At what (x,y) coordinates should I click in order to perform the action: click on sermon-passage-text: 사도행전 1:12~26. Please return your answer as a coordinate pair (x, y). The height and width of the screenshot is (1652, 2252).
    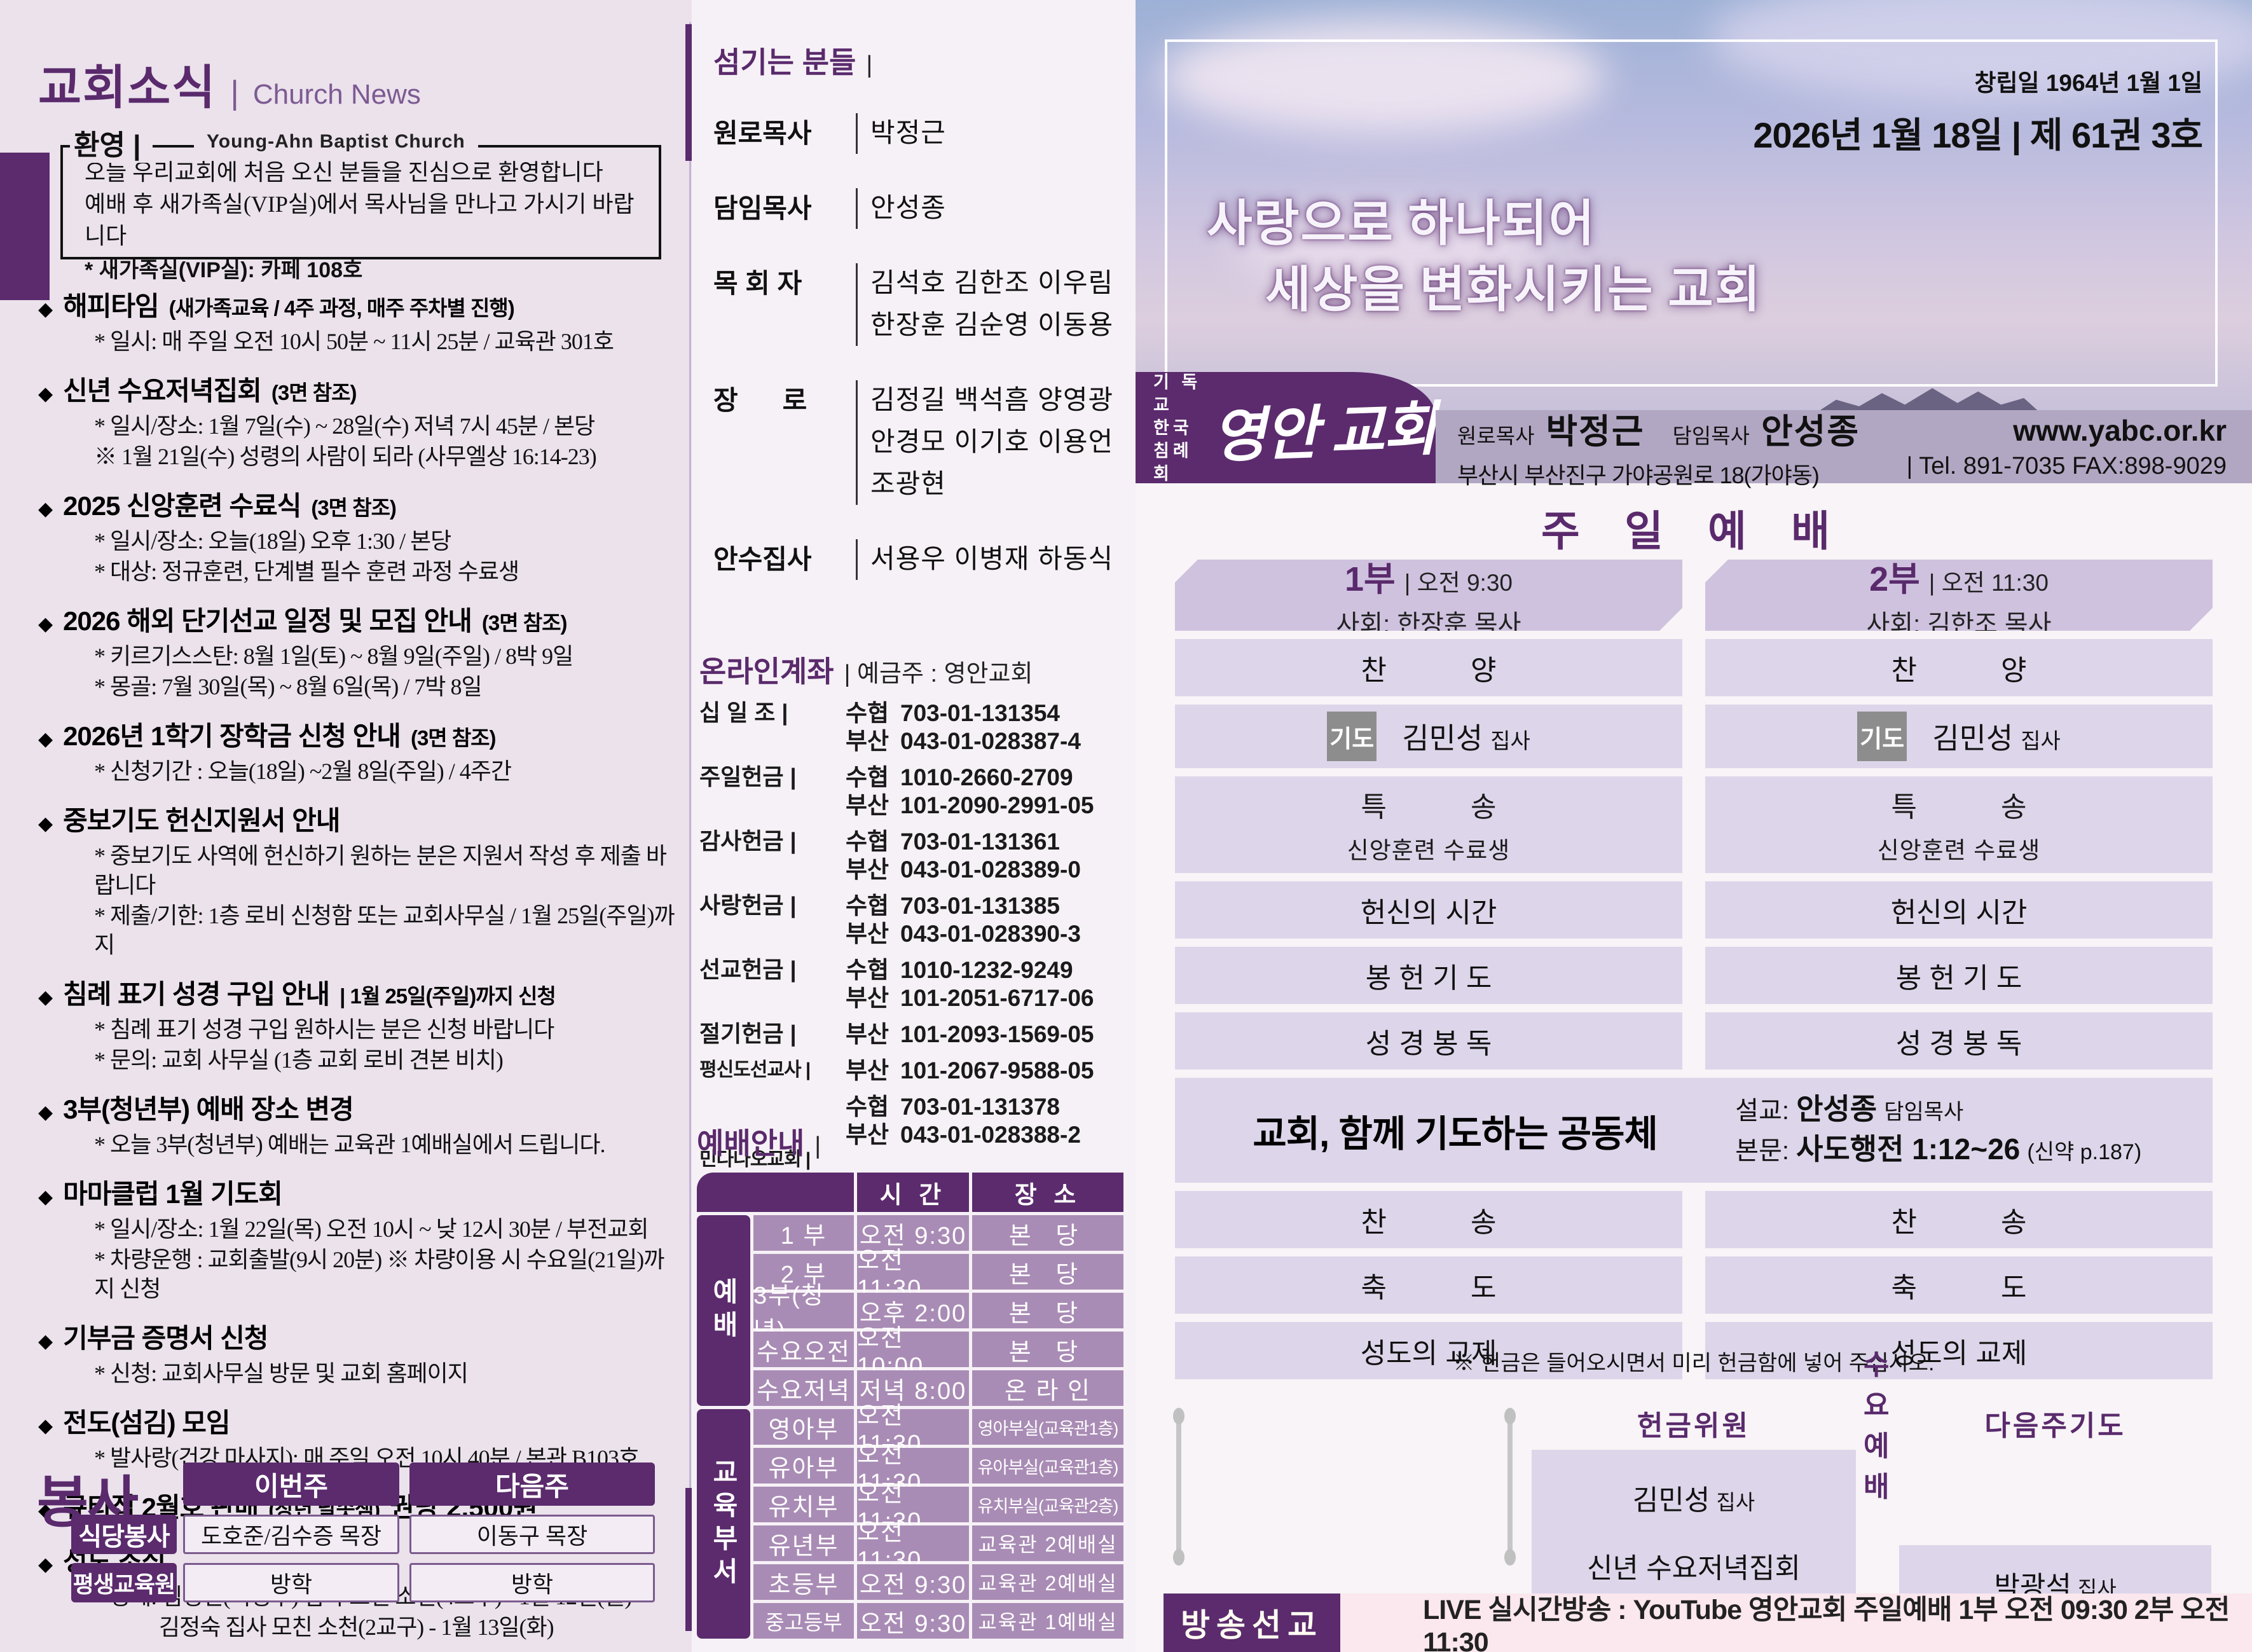
    Looking at the image, I should click on (1908, 1149).